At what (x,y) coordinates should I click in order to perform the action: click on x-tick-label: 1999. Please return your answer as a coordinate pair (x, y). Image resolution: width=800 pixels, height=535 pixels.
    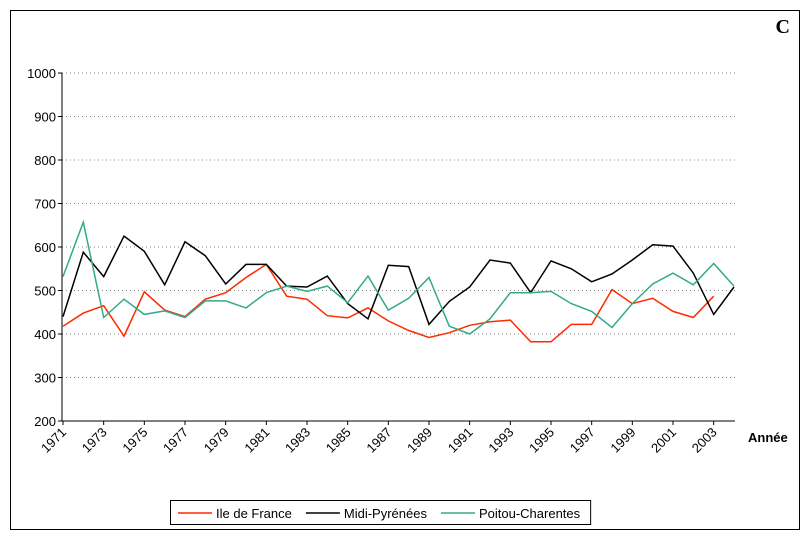
    Looking at the image, I should click on (622, 440).